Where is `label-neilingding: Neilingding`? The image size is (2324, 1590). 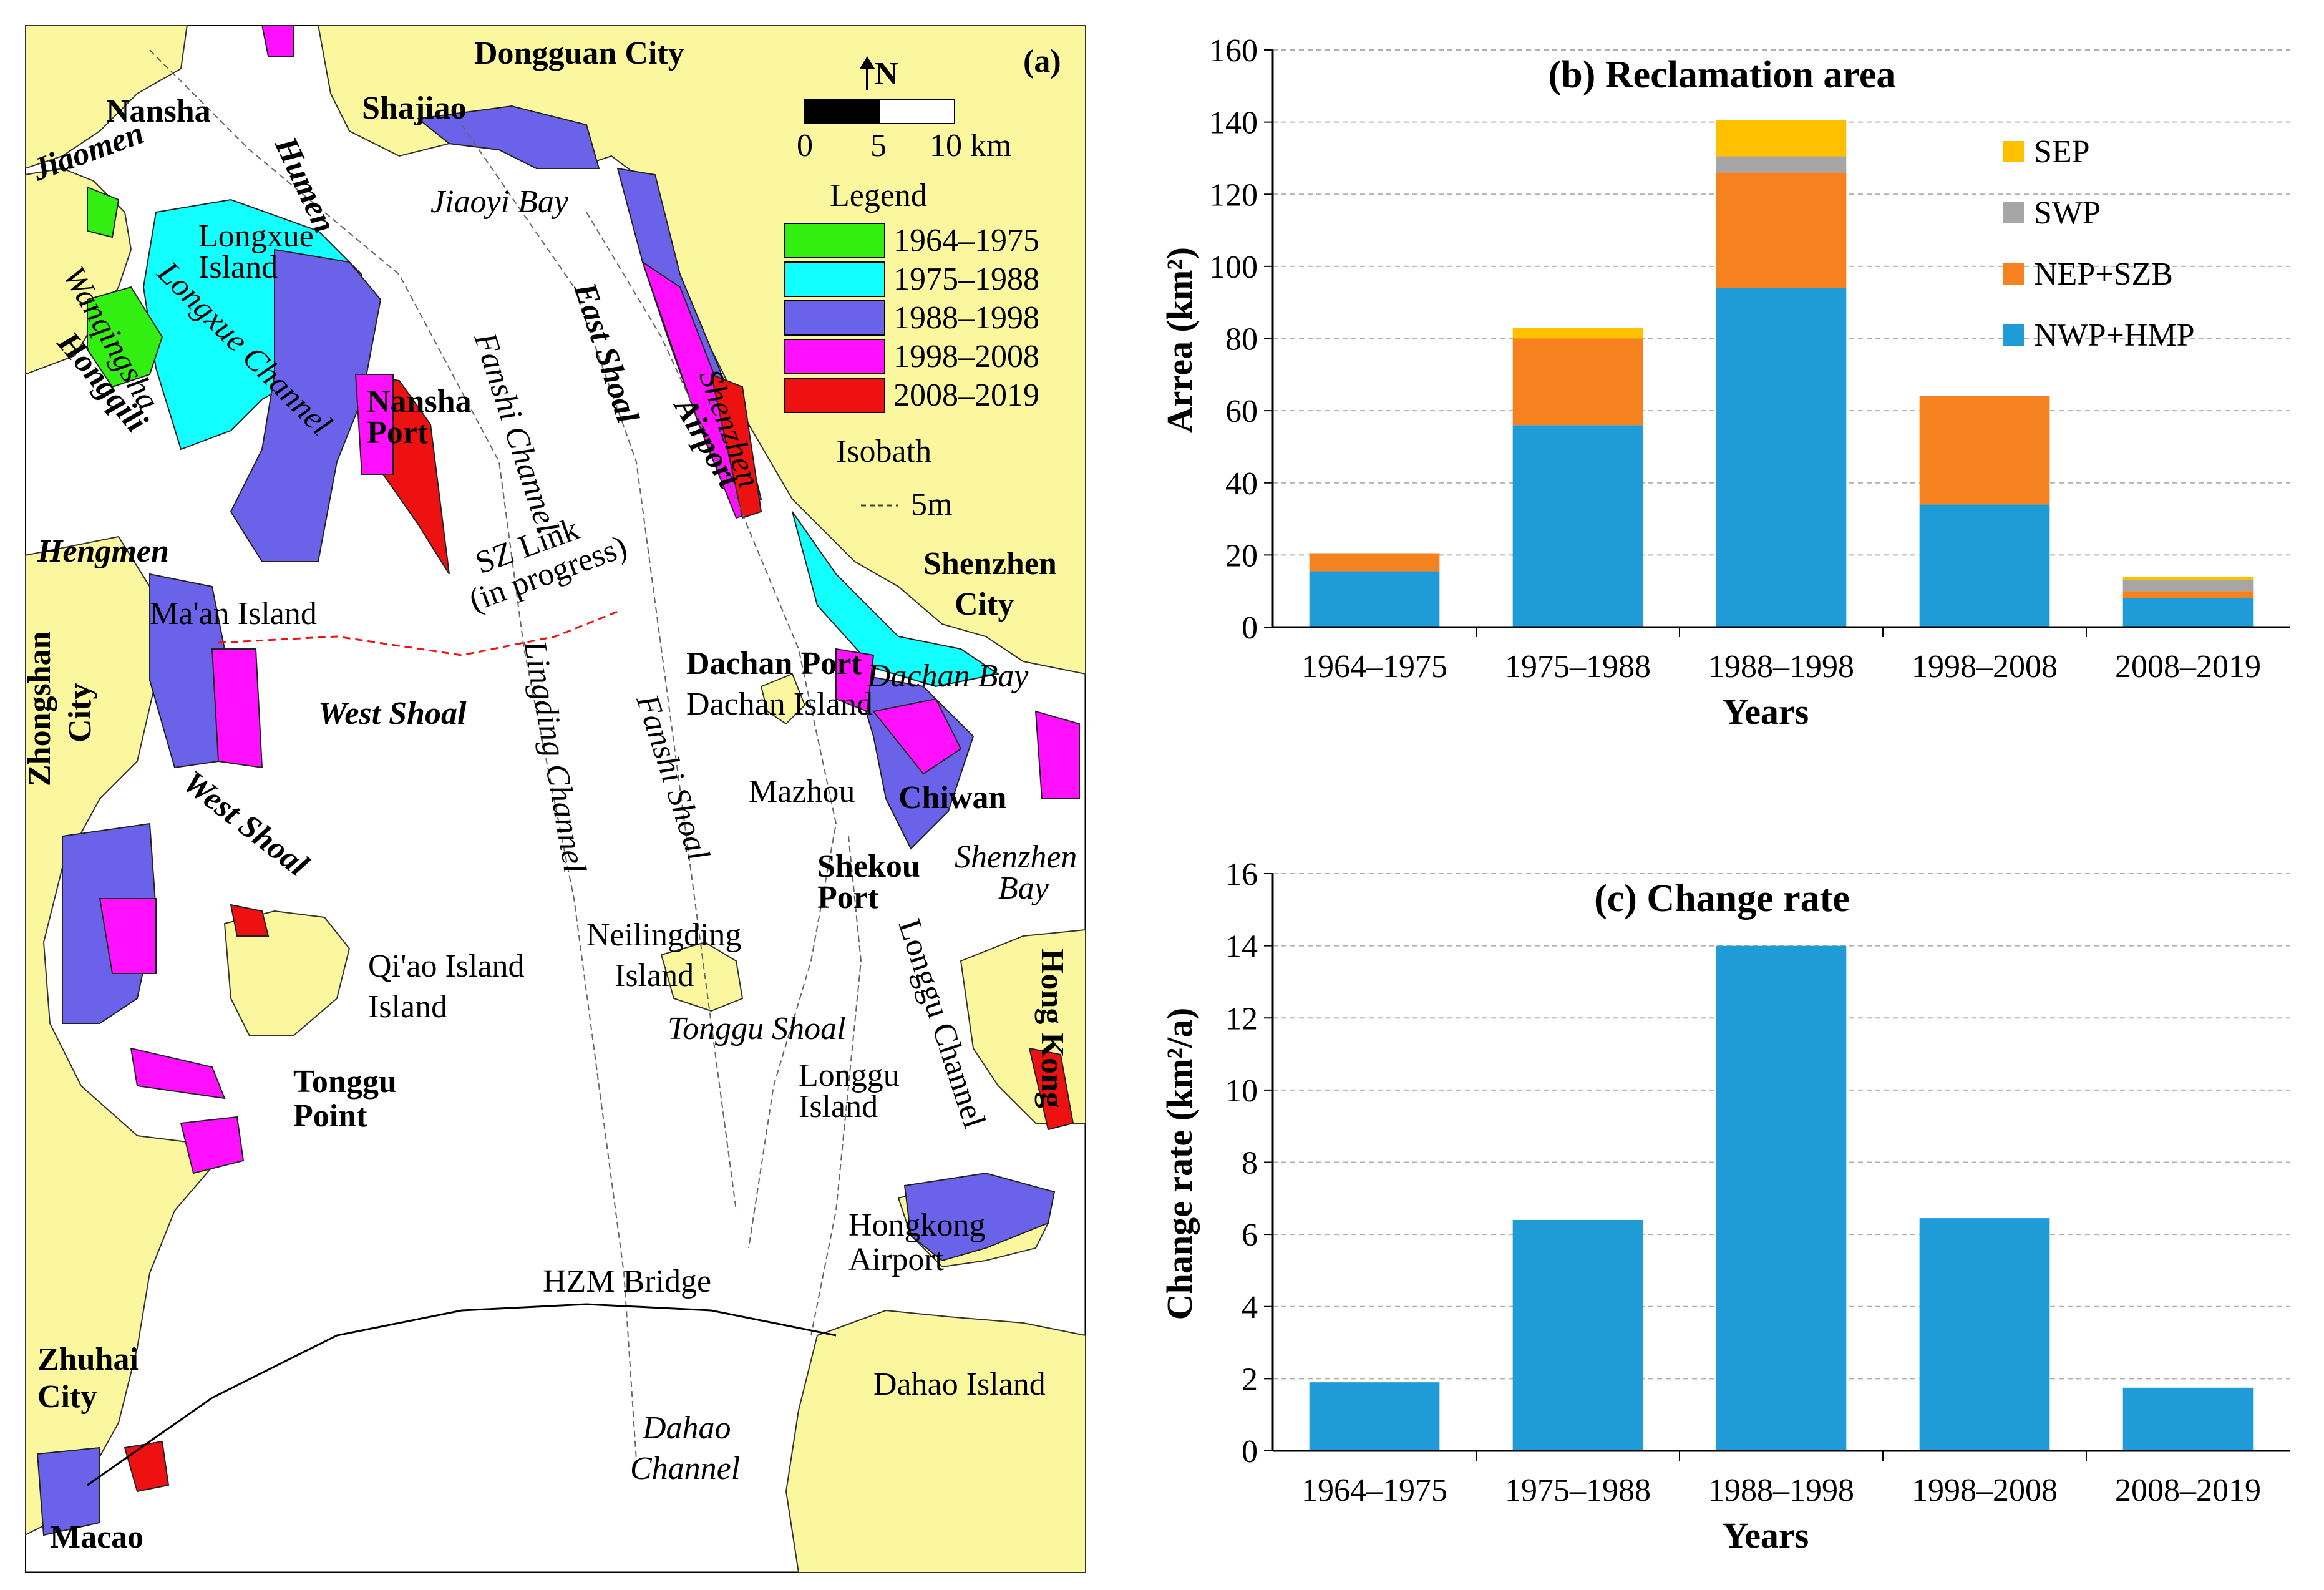
label-neilingding: Neilingding is located at coordinates (663, 935).